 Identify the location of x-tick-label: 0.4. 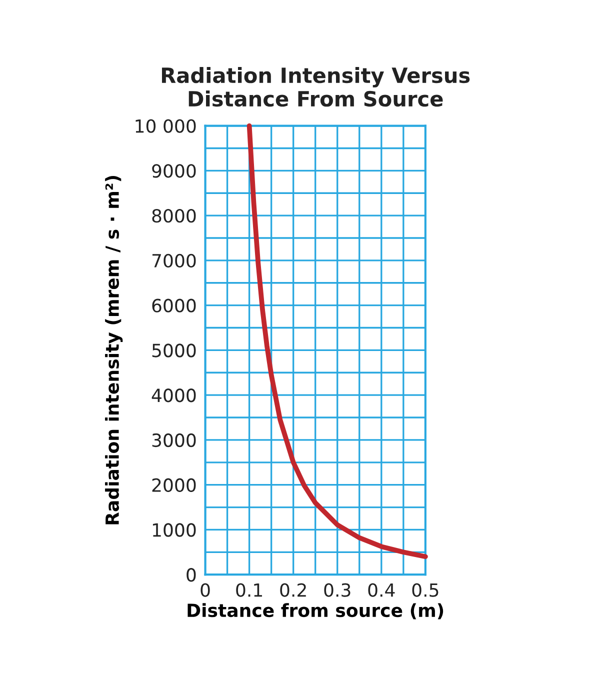
(381, 590).